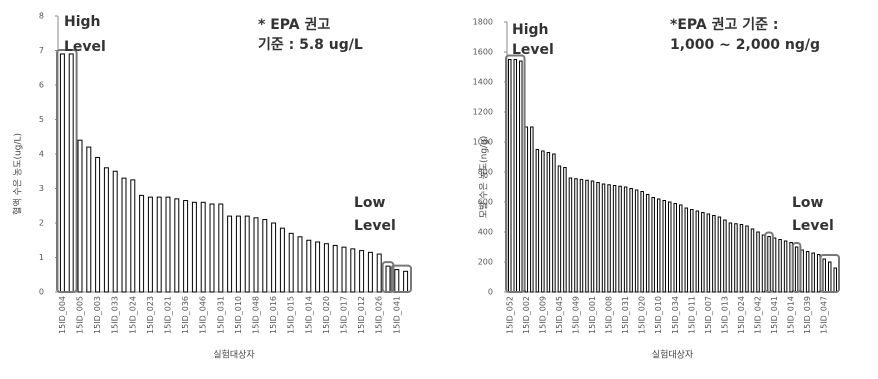 The height and width of the screenshot is (379, 878). Describe the element at coordinates (62, 315) in the screenshot. I see `x-tick-label: 15ID_004` at that location.